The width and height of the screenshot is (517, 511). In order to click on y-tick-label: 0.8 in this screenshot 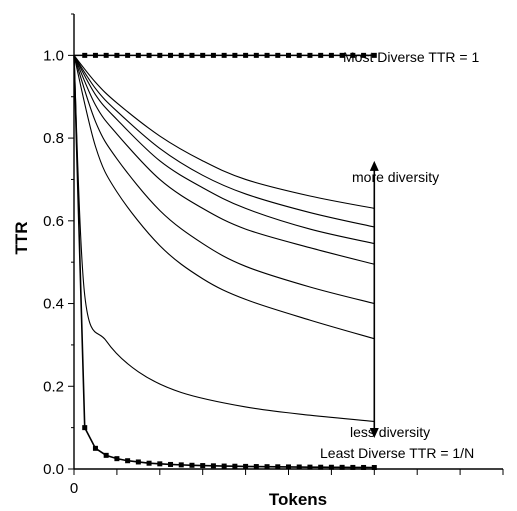, I will do `click(53, 138)`.